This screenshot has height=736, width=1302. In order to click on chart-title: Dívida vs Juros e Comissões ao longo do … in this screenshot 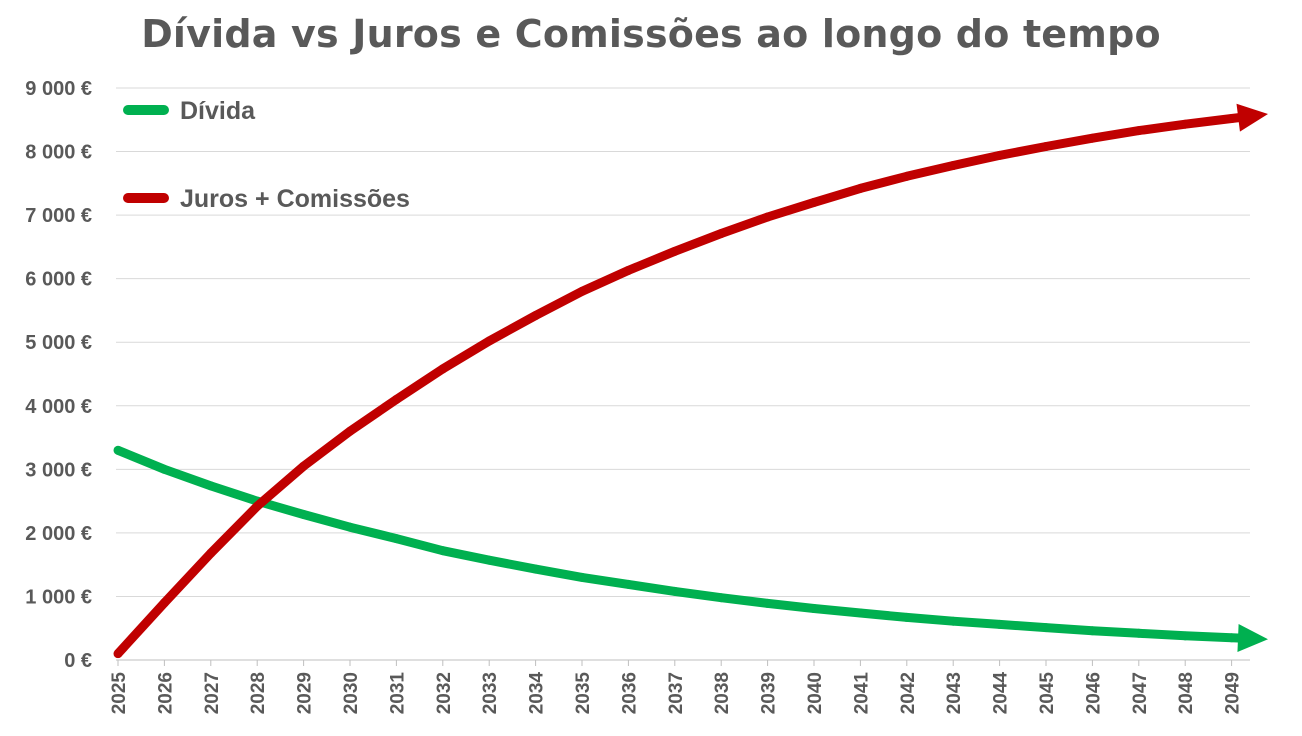, I will do `click(651, 34)`.